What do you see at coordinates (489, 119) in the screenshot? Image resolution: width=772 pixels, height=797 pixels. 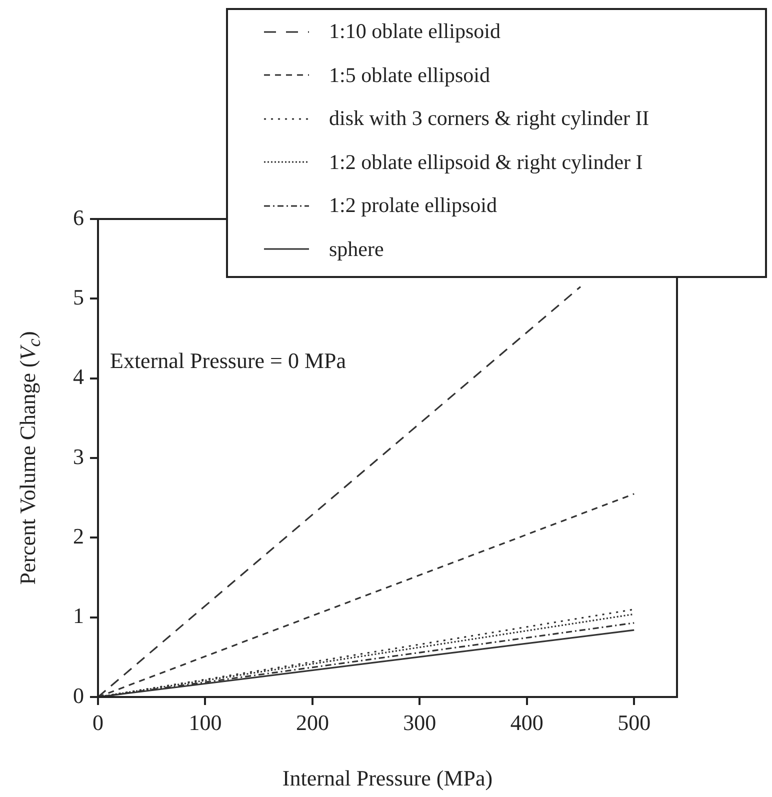 I see `legend-label: disk with 3 corners & right cylinder II` at bounding box center [489, 119].